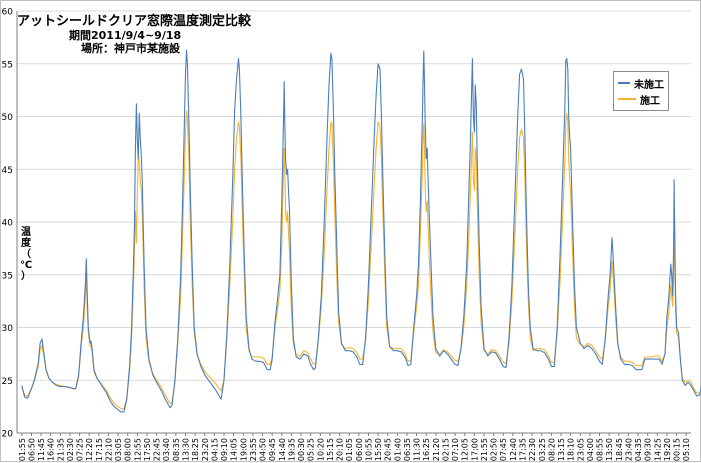 Image resolution: width=701 pixels, height=463 pixels. Describe the element at coordinates (234, 449) in the screenshot. I see `x-tick-label: 14:05` at that location.